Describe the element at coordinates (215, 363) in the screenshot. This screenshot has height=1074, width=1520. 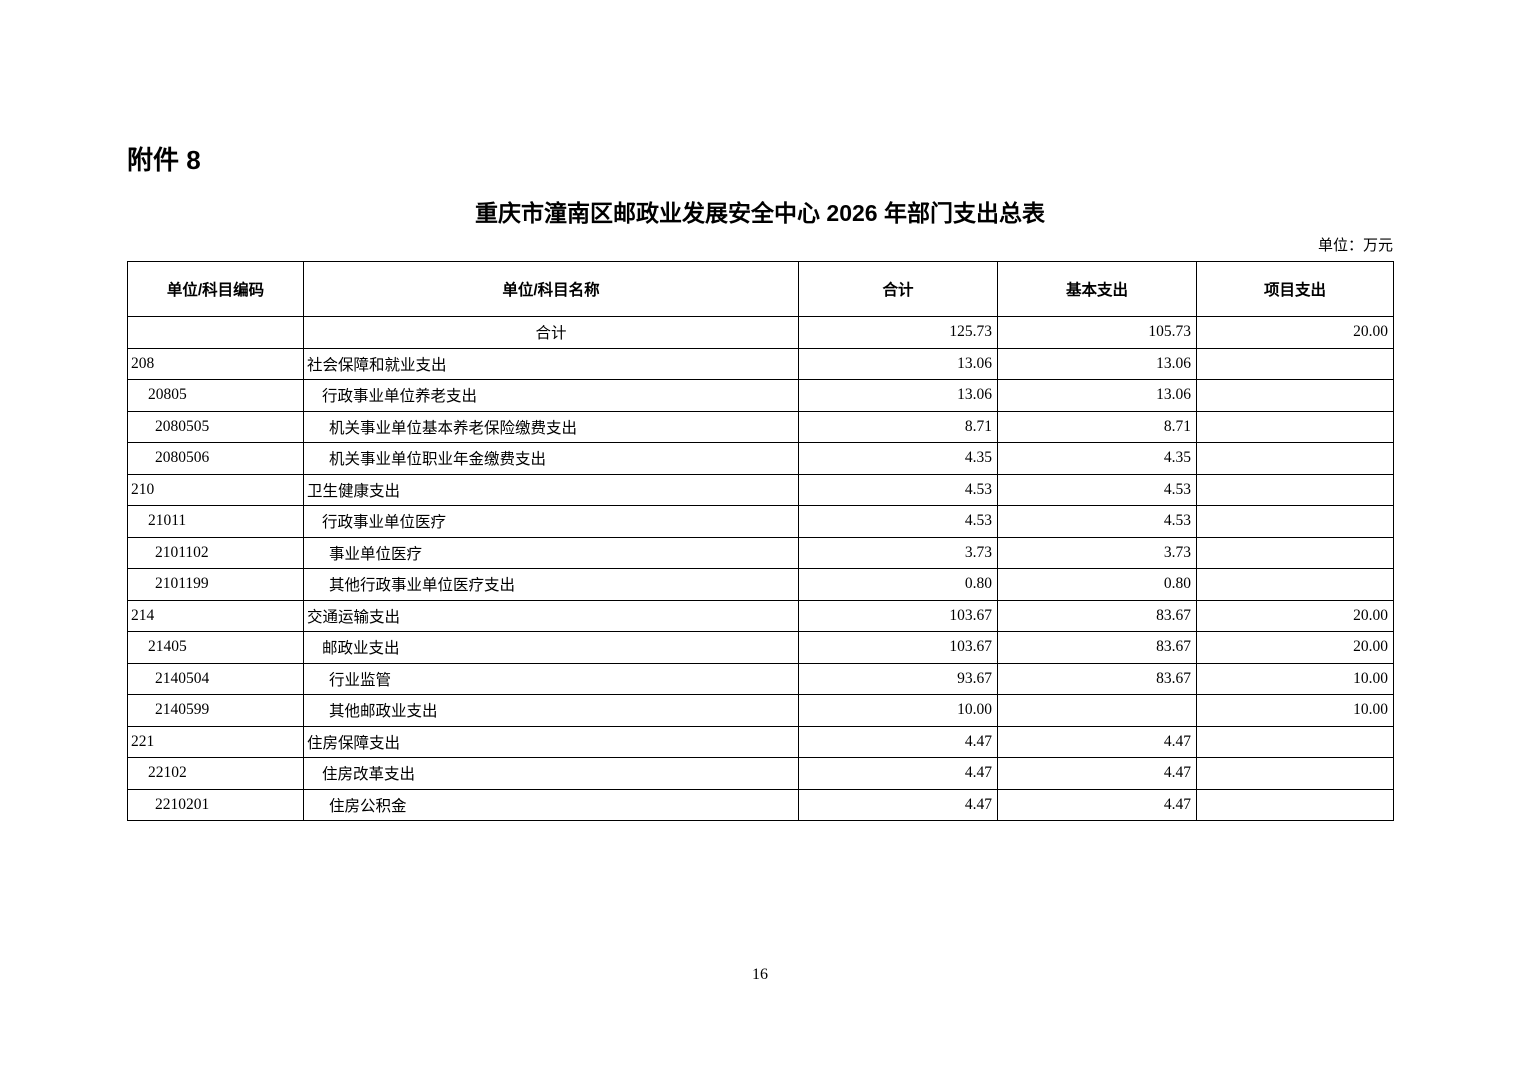
I see `code-cell: 208` at that location.